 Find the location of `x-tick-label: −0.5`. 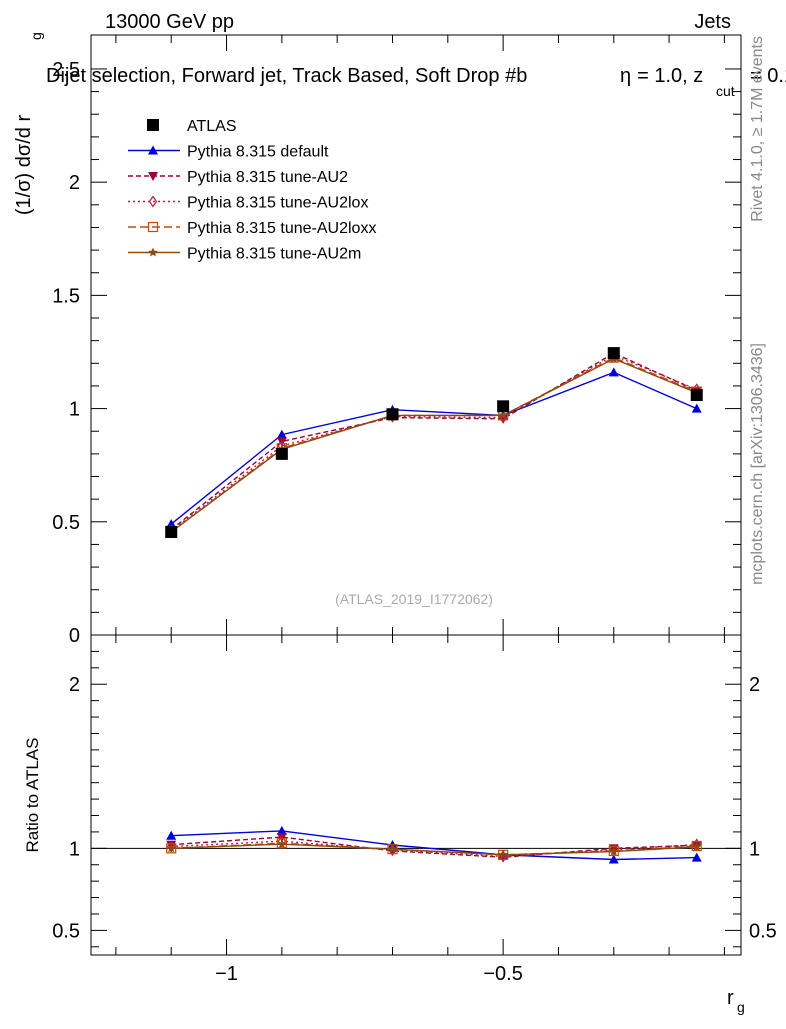

x-tick-label: −0.5 is located at coordinates (502, 974).